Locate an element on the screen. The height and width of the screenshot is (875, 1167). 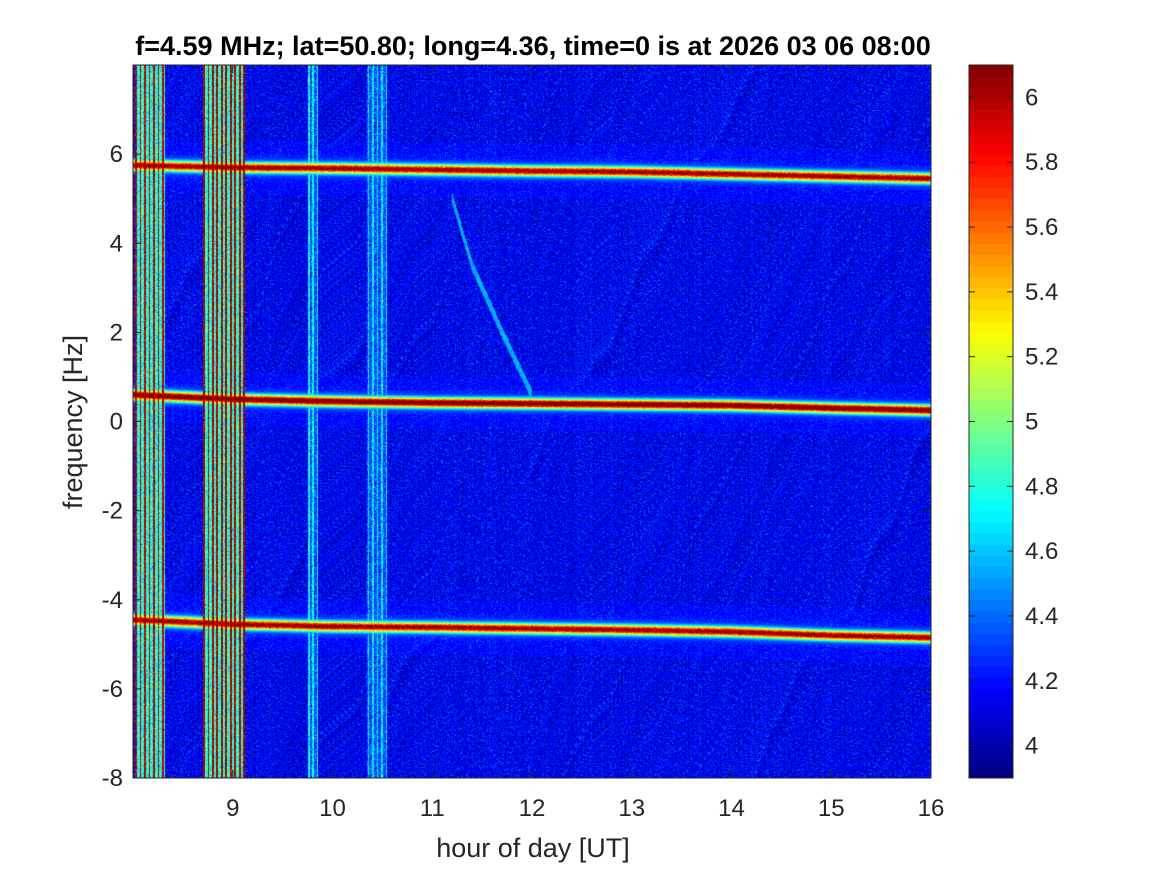
colorbar-gradient is located at coordinates (991, 421).